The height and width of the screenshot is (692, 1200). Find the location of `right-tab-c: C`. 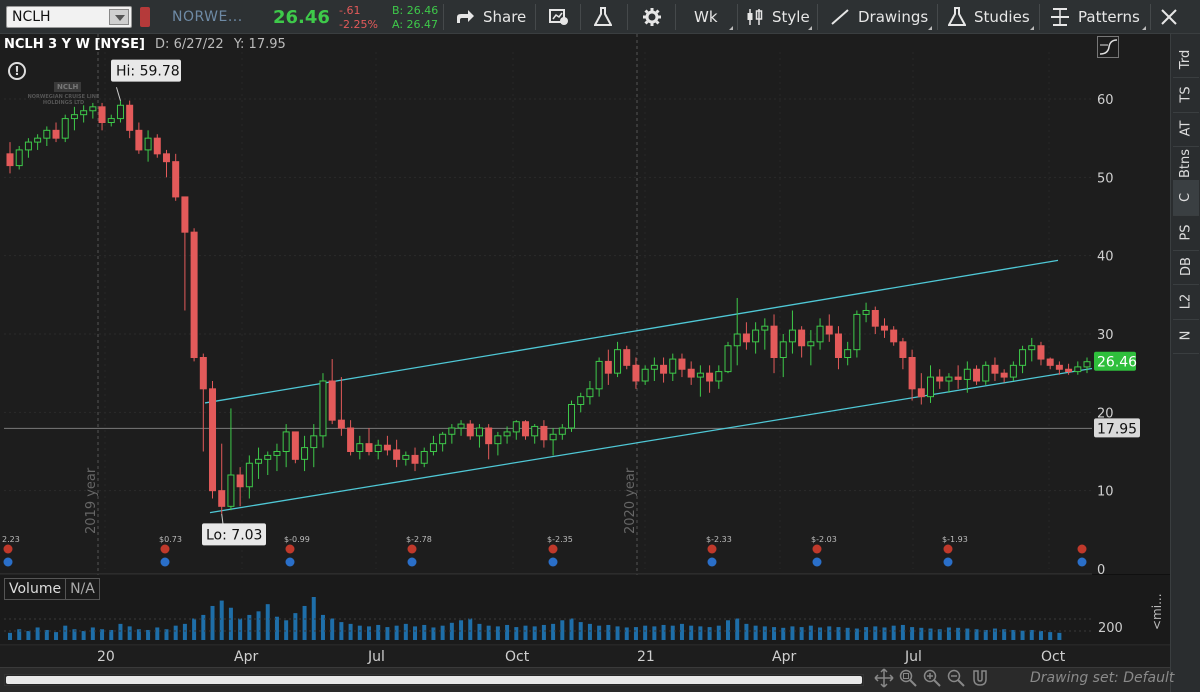

right-tab-c: C is located at coordinates (1186, 198).